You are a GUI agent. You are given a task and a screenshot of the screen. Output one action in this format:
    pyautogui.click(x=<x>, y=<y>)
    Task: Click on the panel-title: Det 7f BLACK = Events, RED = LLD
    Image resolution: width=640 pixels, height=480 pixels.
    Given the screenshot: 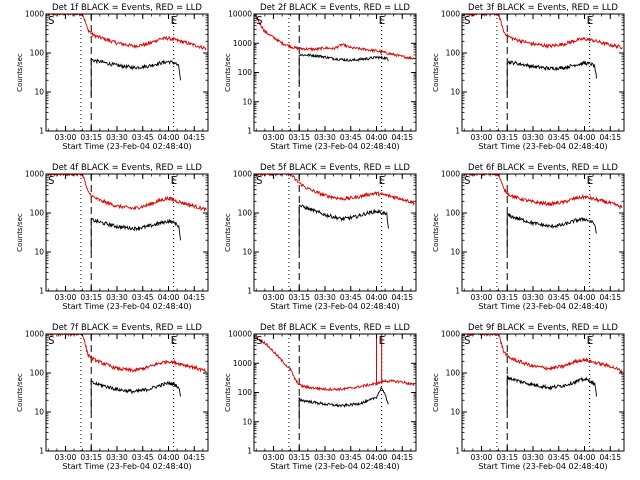 What is the action you would take?
    pyautogui.click(x=127, y=328)
    